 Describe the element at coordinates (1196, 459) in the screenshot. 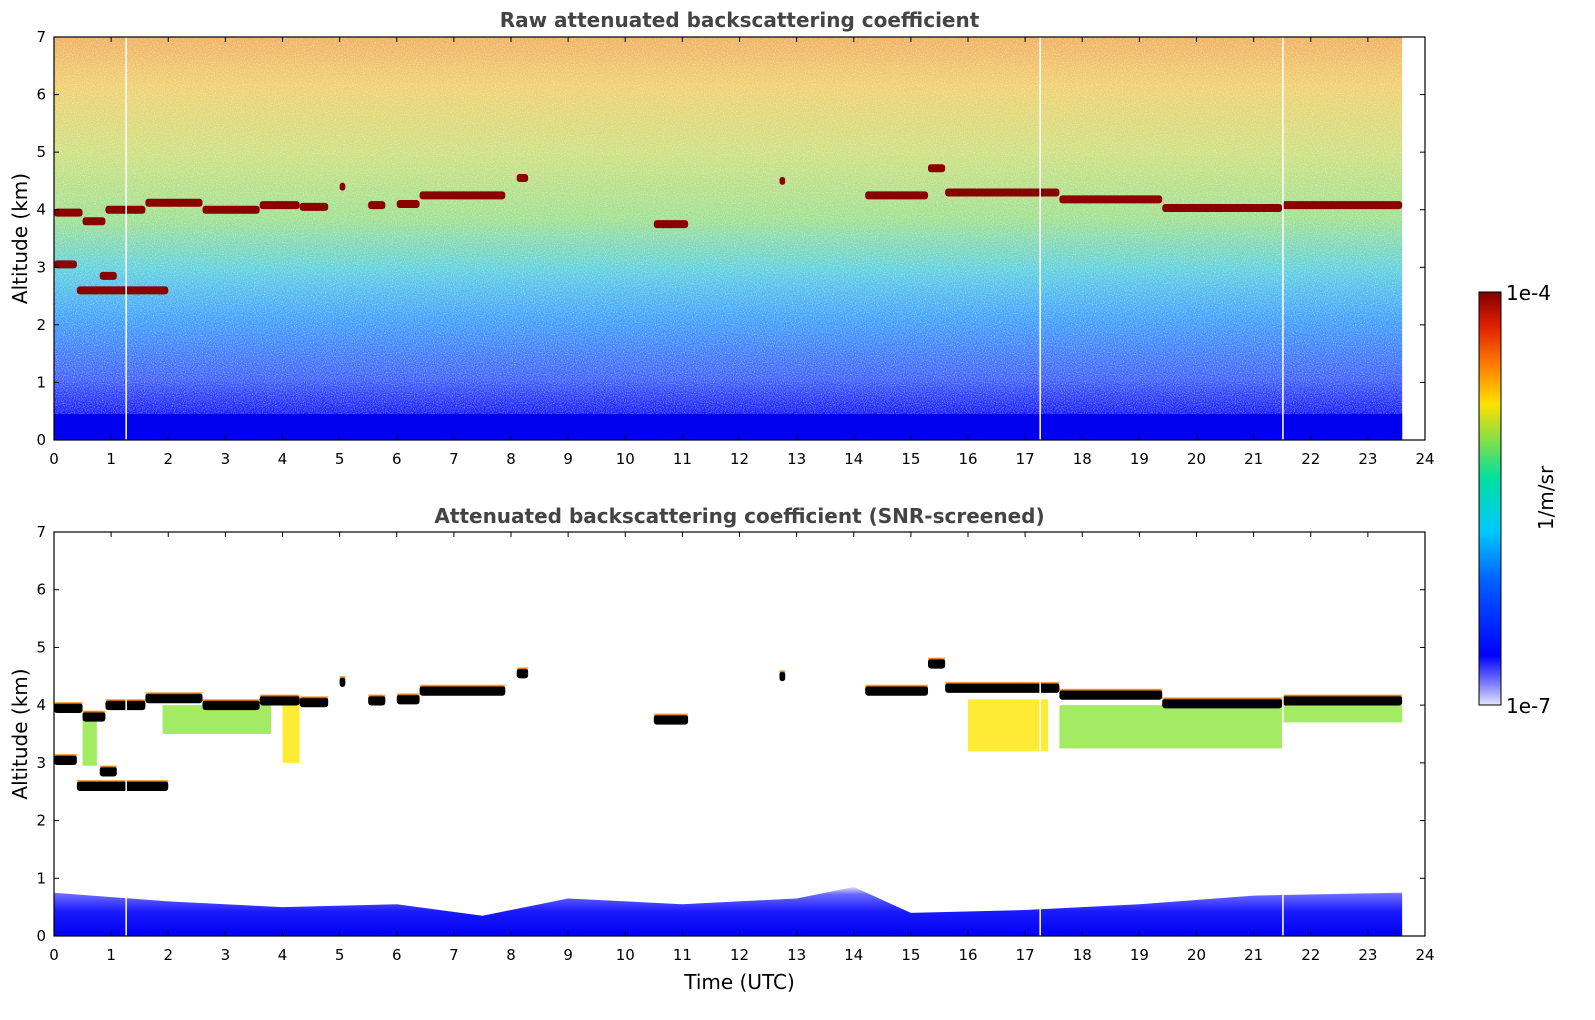

I see `x-tick-label: 20` at that location.